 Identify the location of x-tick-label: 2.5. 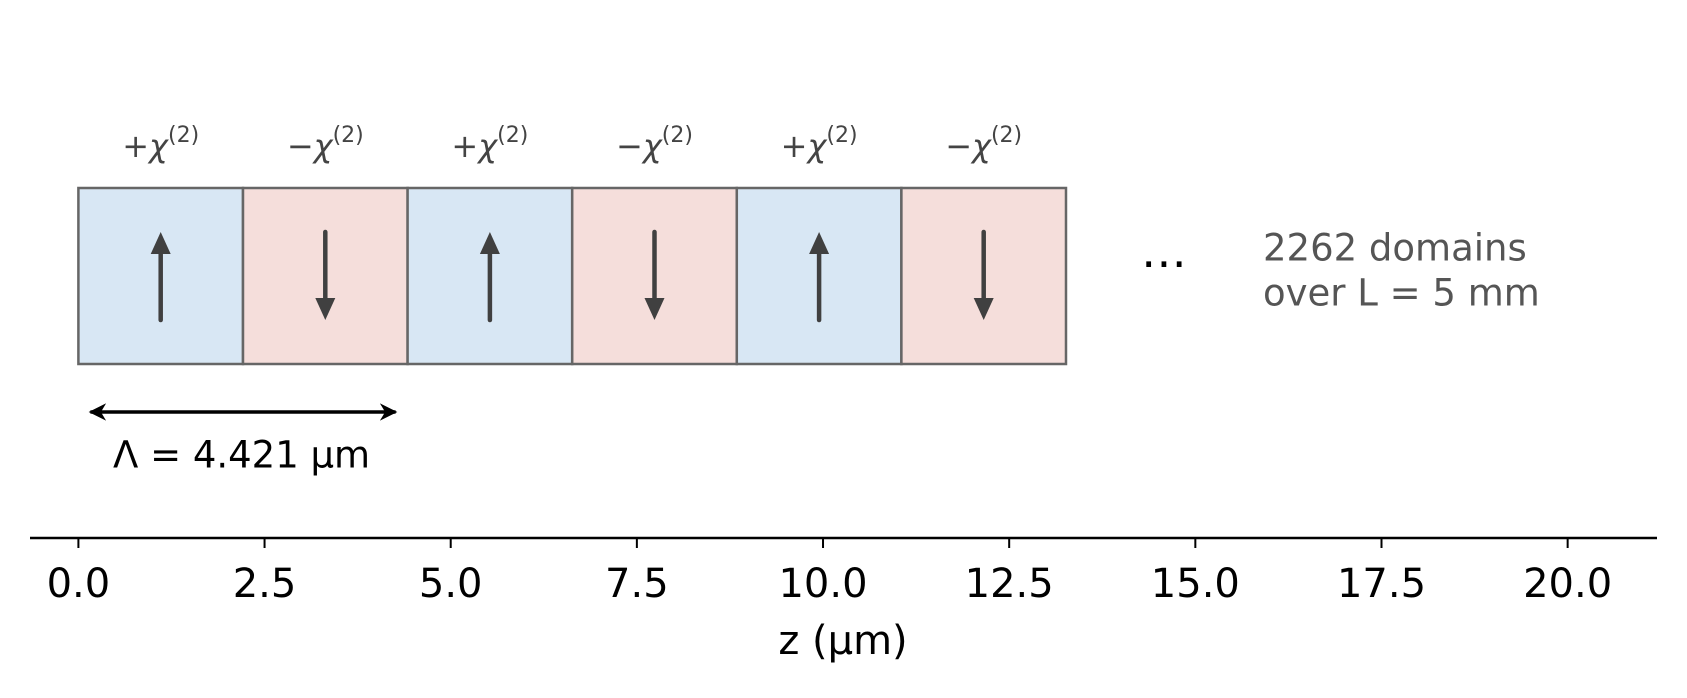
(265, 584).